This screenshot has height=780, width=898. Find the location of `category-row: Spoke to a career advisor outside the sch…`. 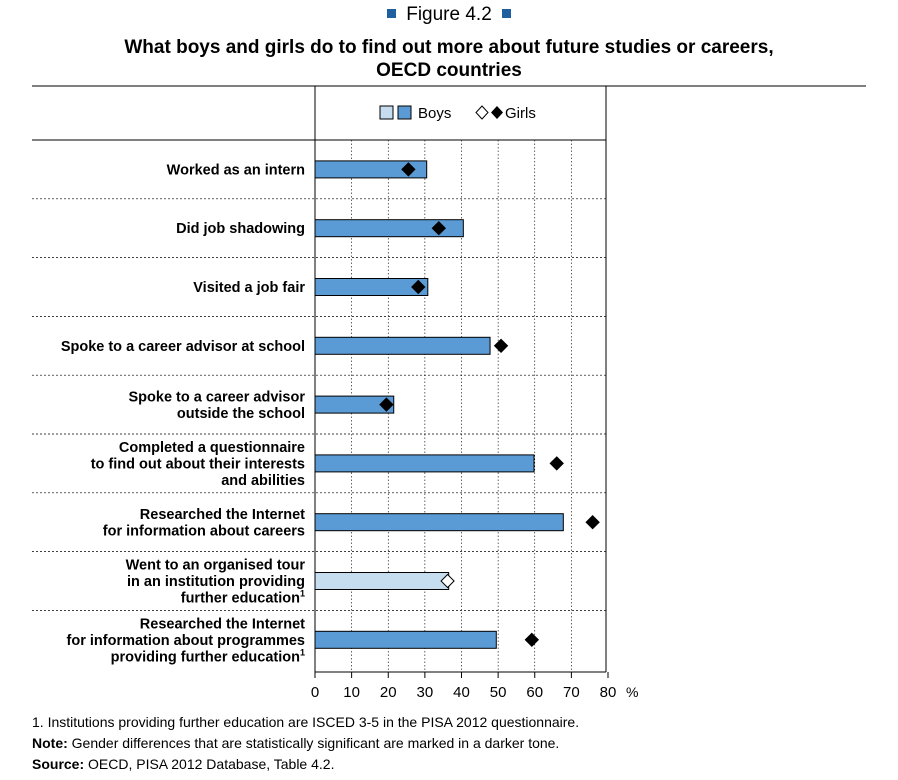

category-row: Spoke to a career advisor outside the sch… is located at coordinates (319, 398).